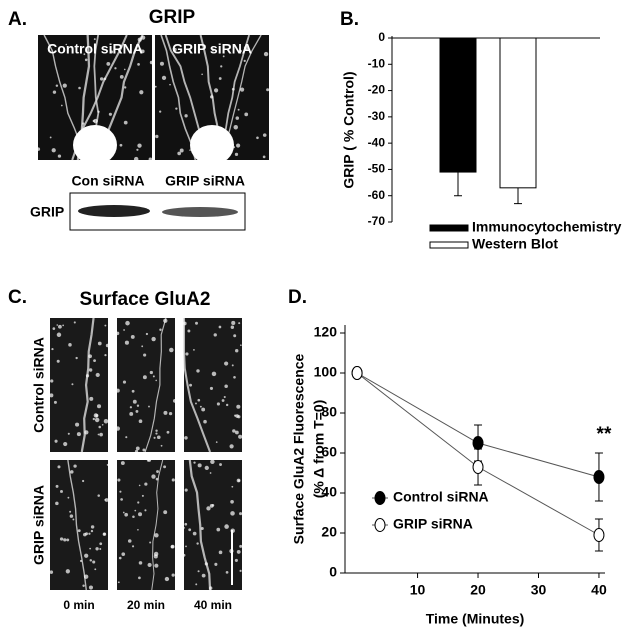 The height and width of the screenshot is (642, 628). Describe the element at coordinates (114, 211) in the screenshot. I see `blot-band` at that location.